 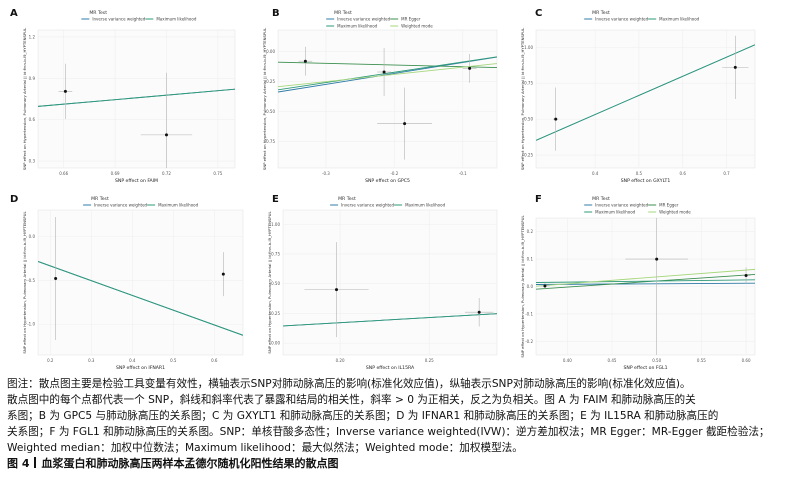 I want to click on x-tick-label: -0.3, so click(x=326, y=173).